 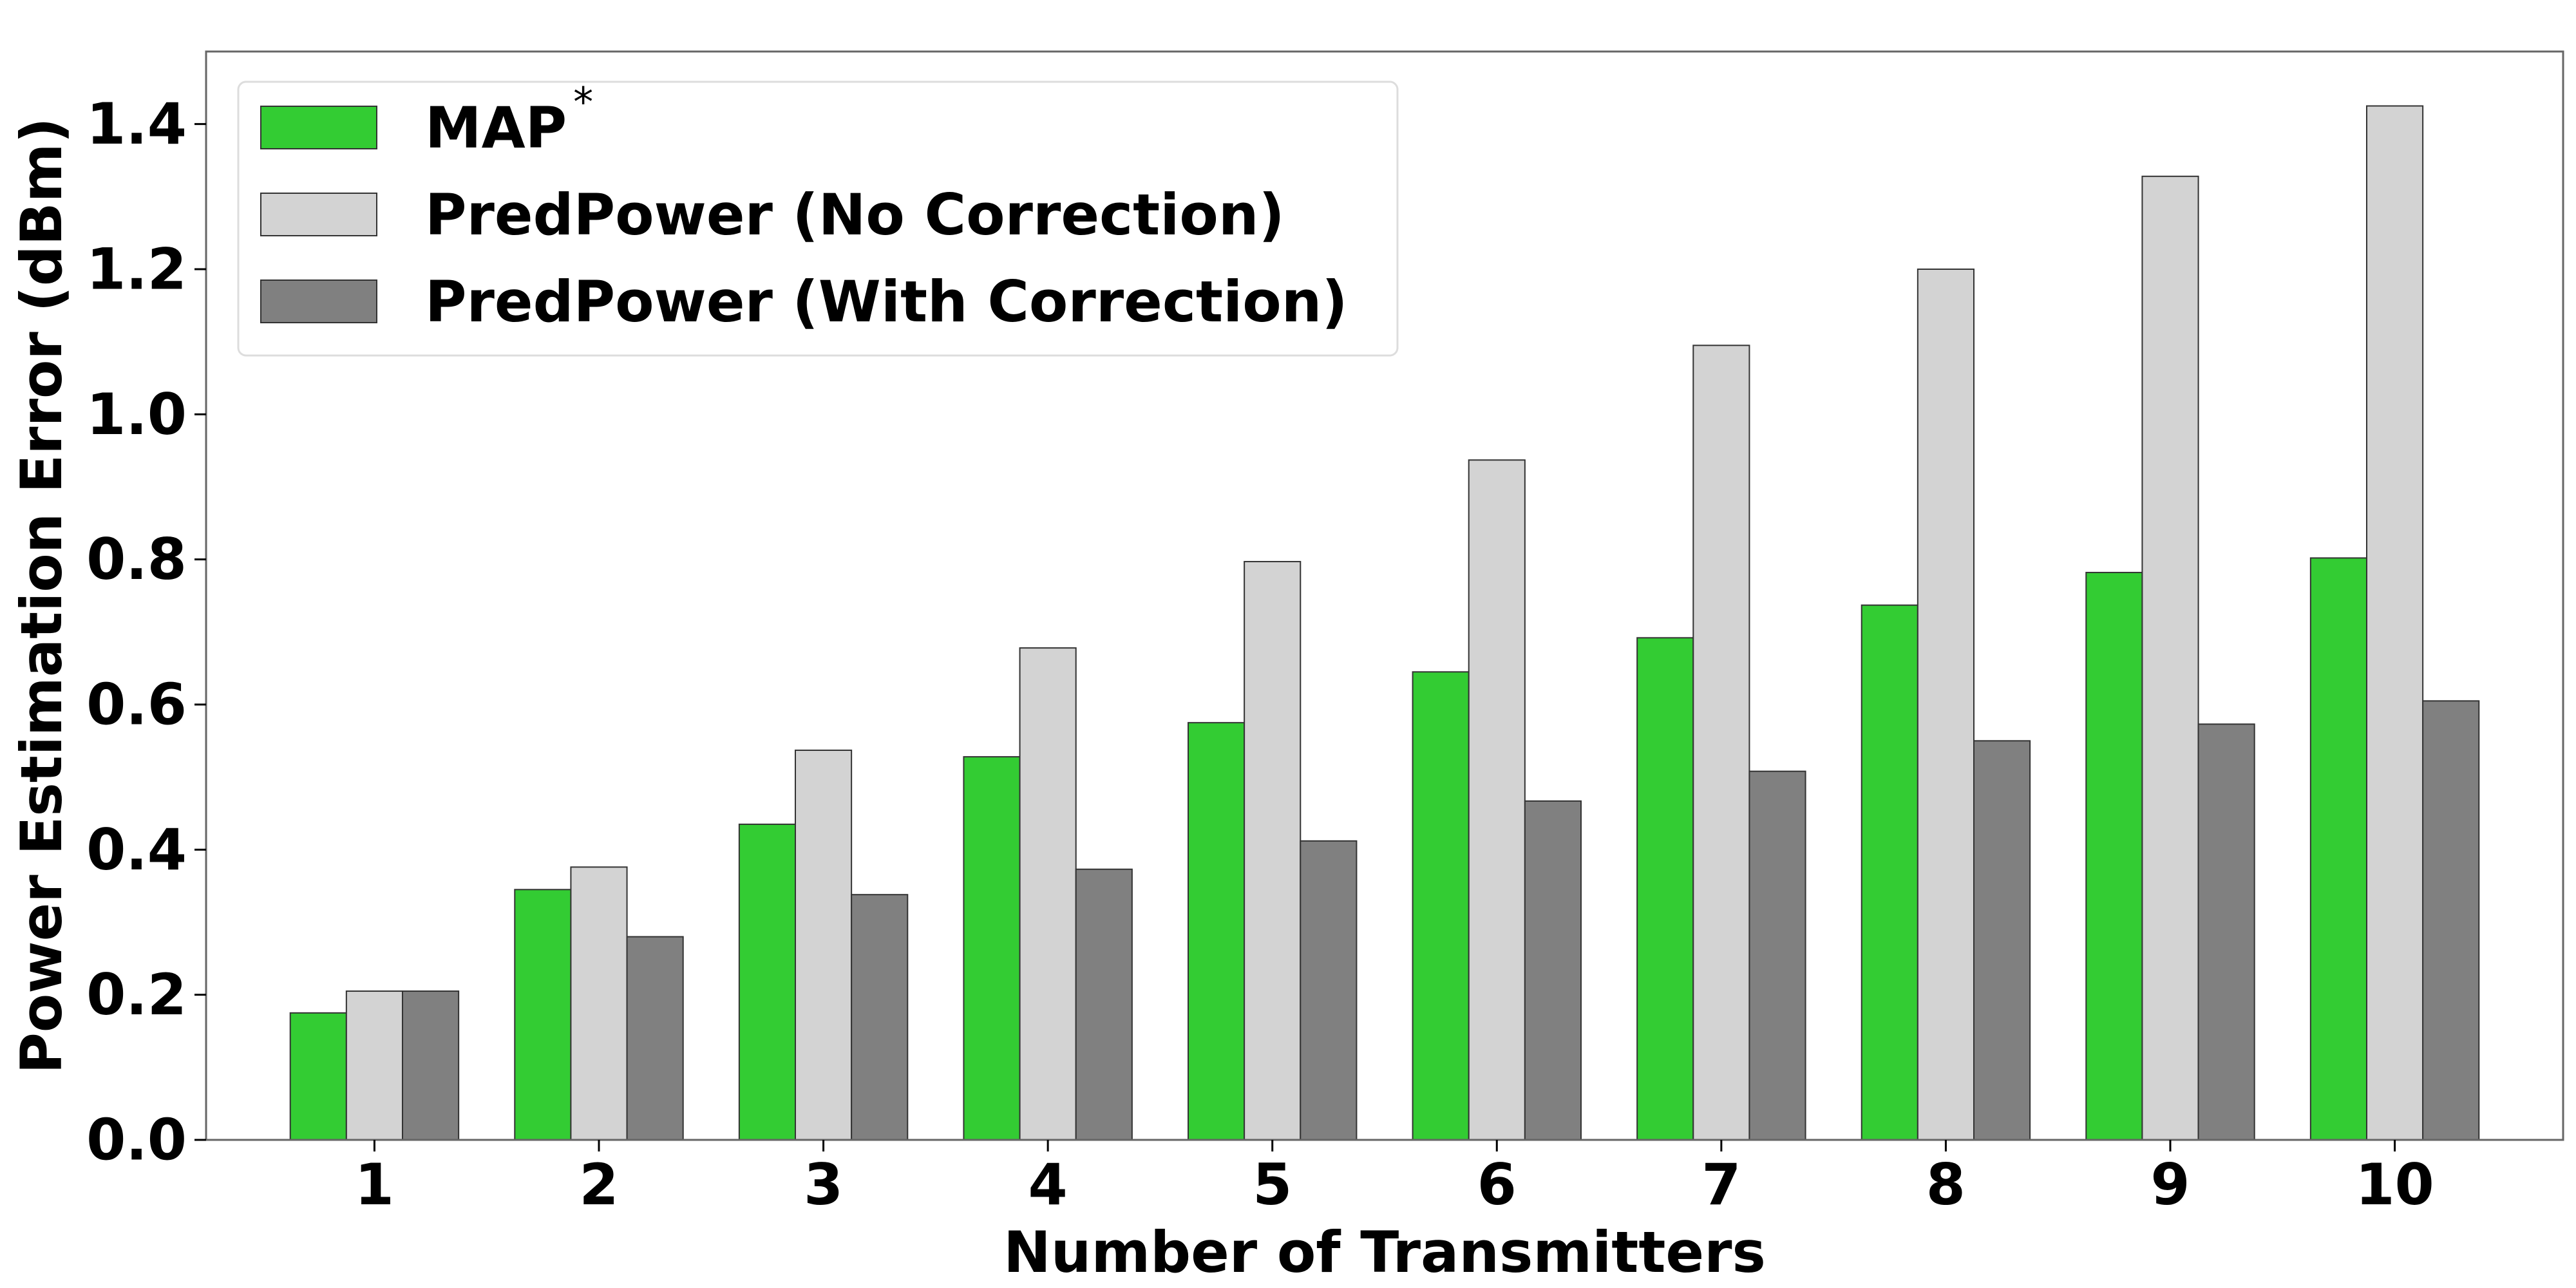 I want to click on legend-label-1: MAP *, so click(x=509, y=120).